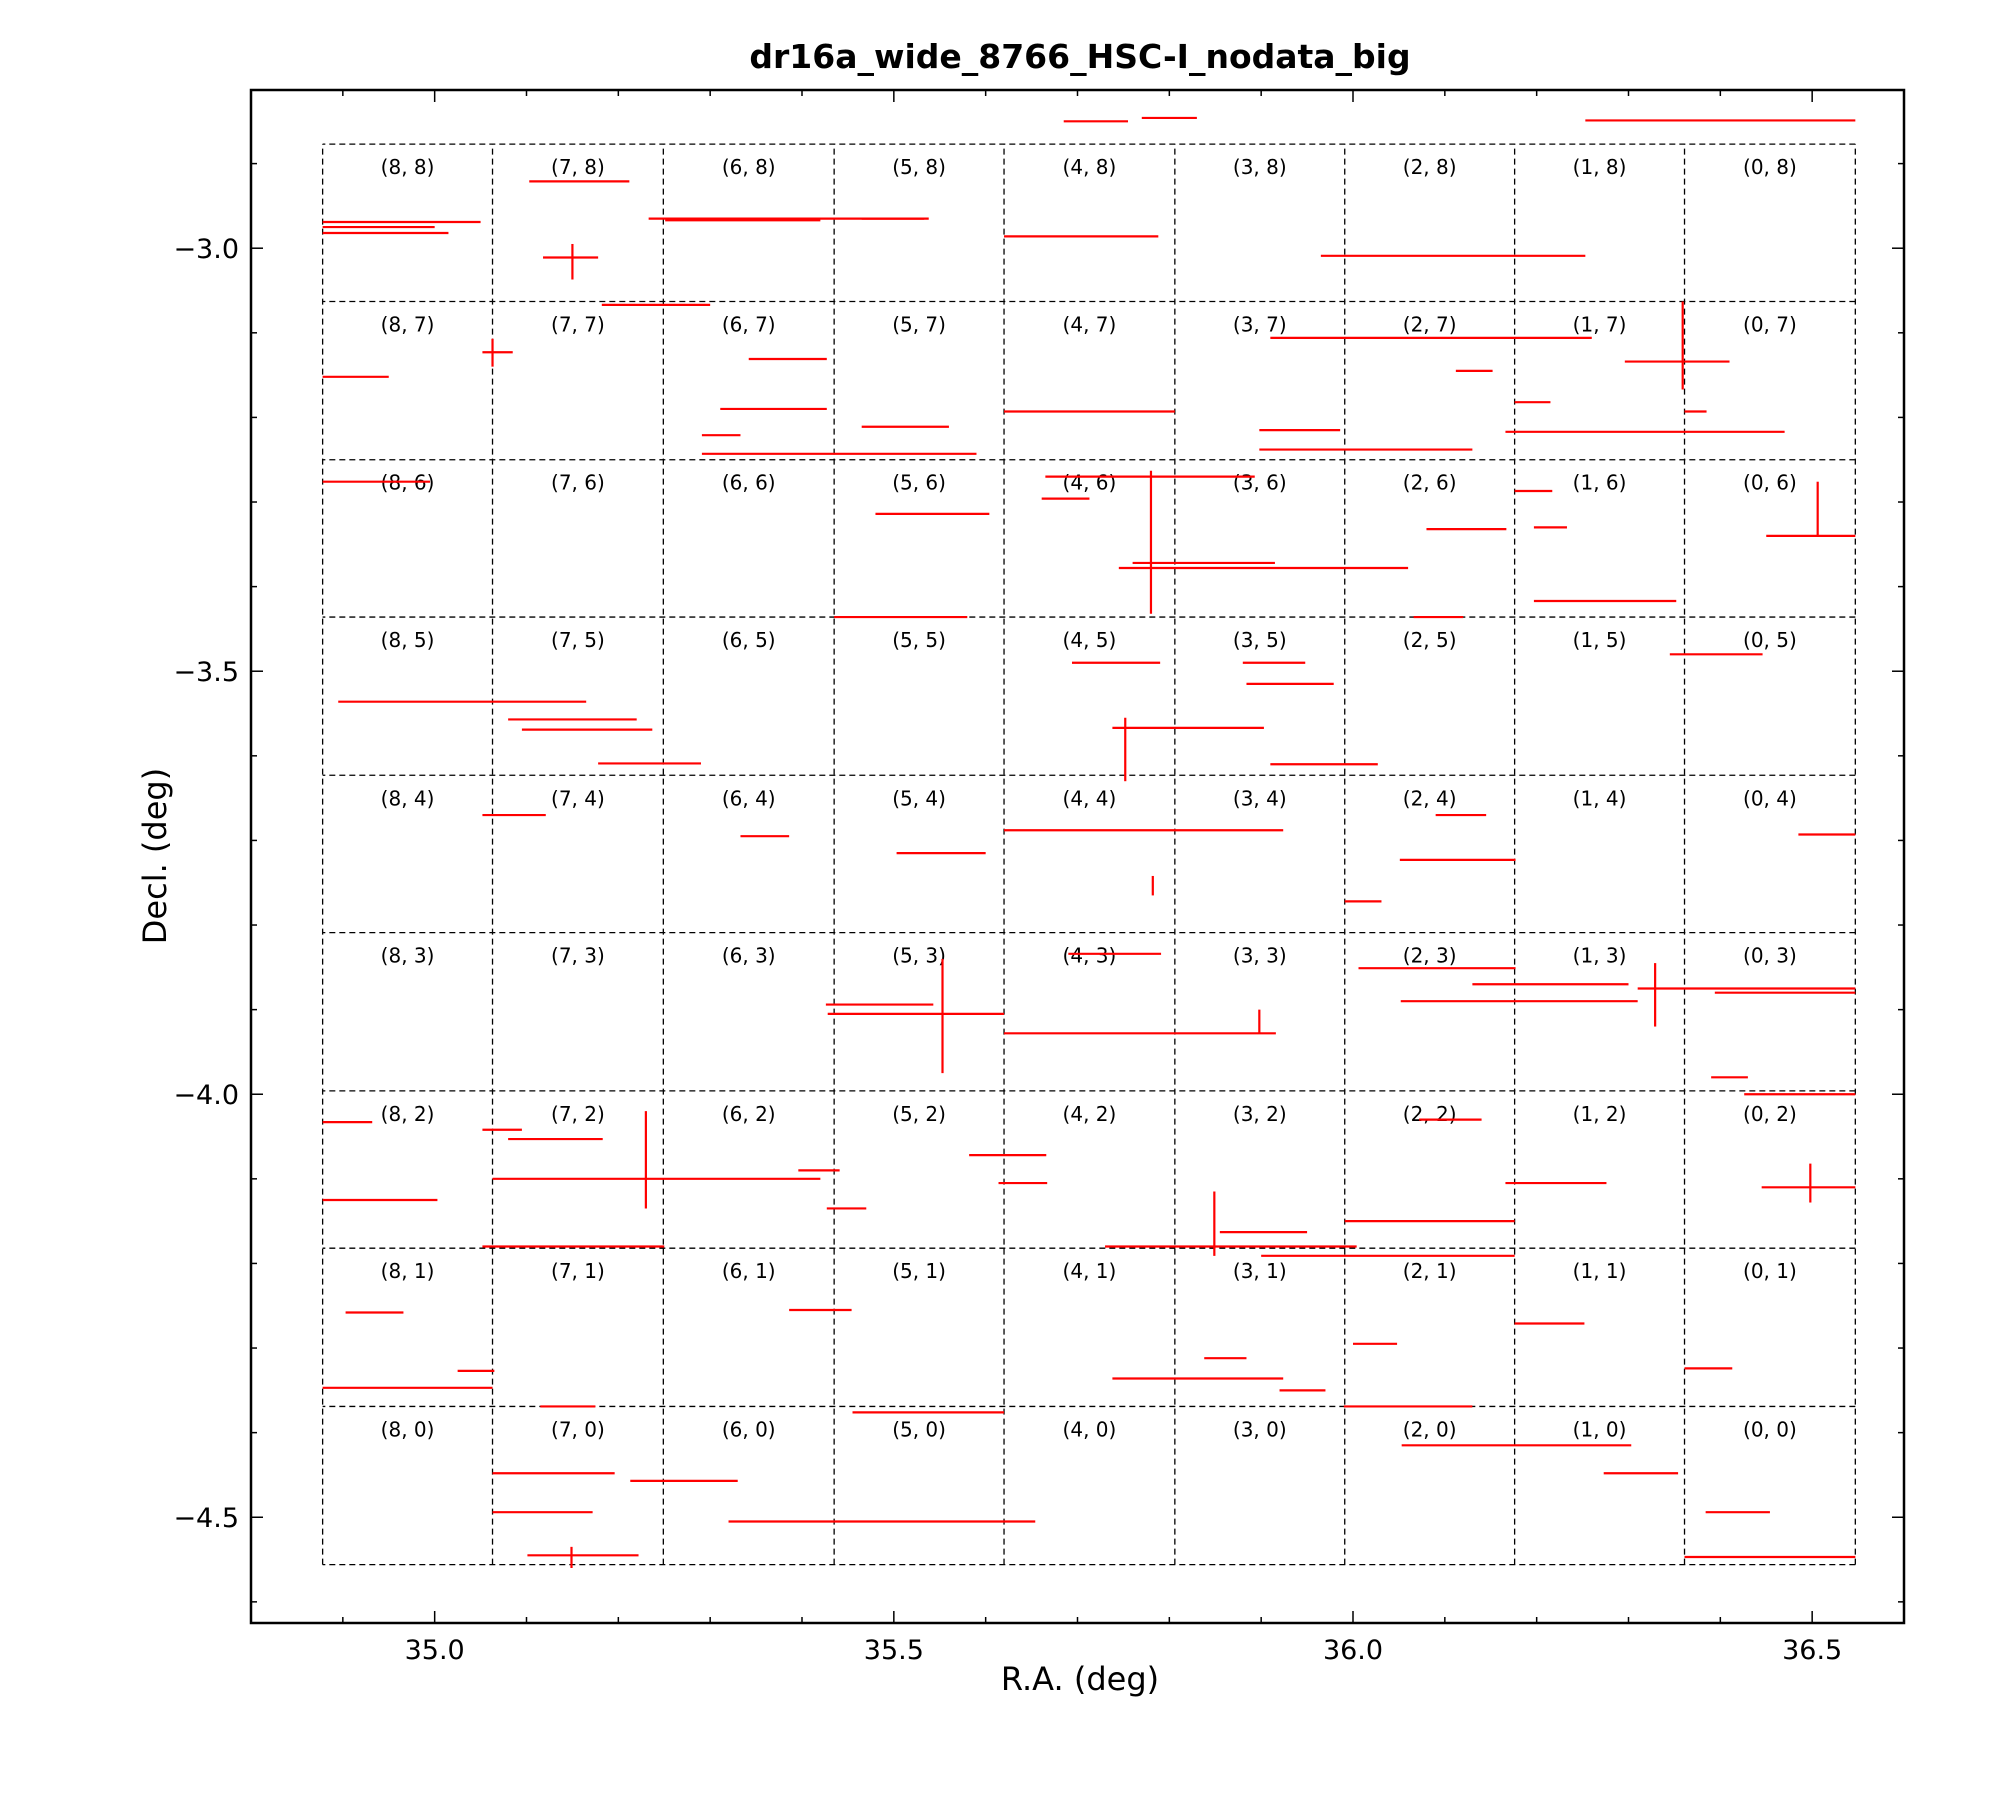  Describe the element at coordinates (206, 672) in the screenshot. I see `y-tick-label: −3.5` at that location.